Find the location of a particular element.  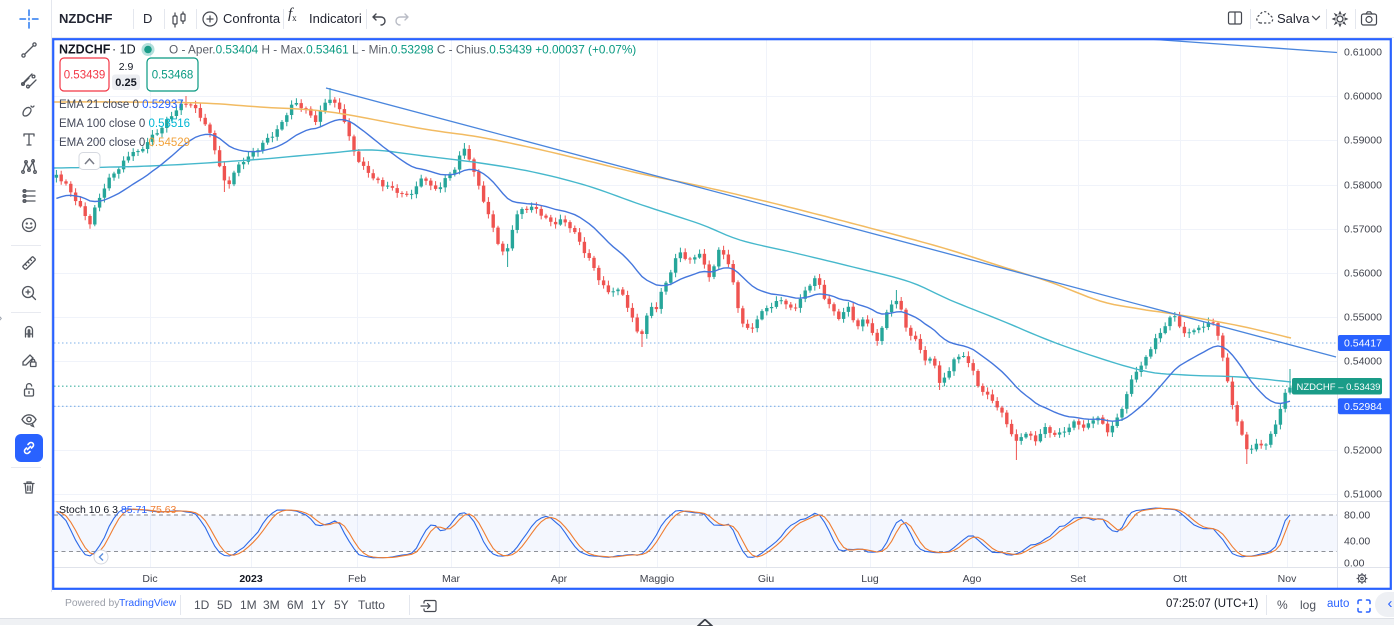

svg-text: 0.57000 is located at coordinates (1363, 230).